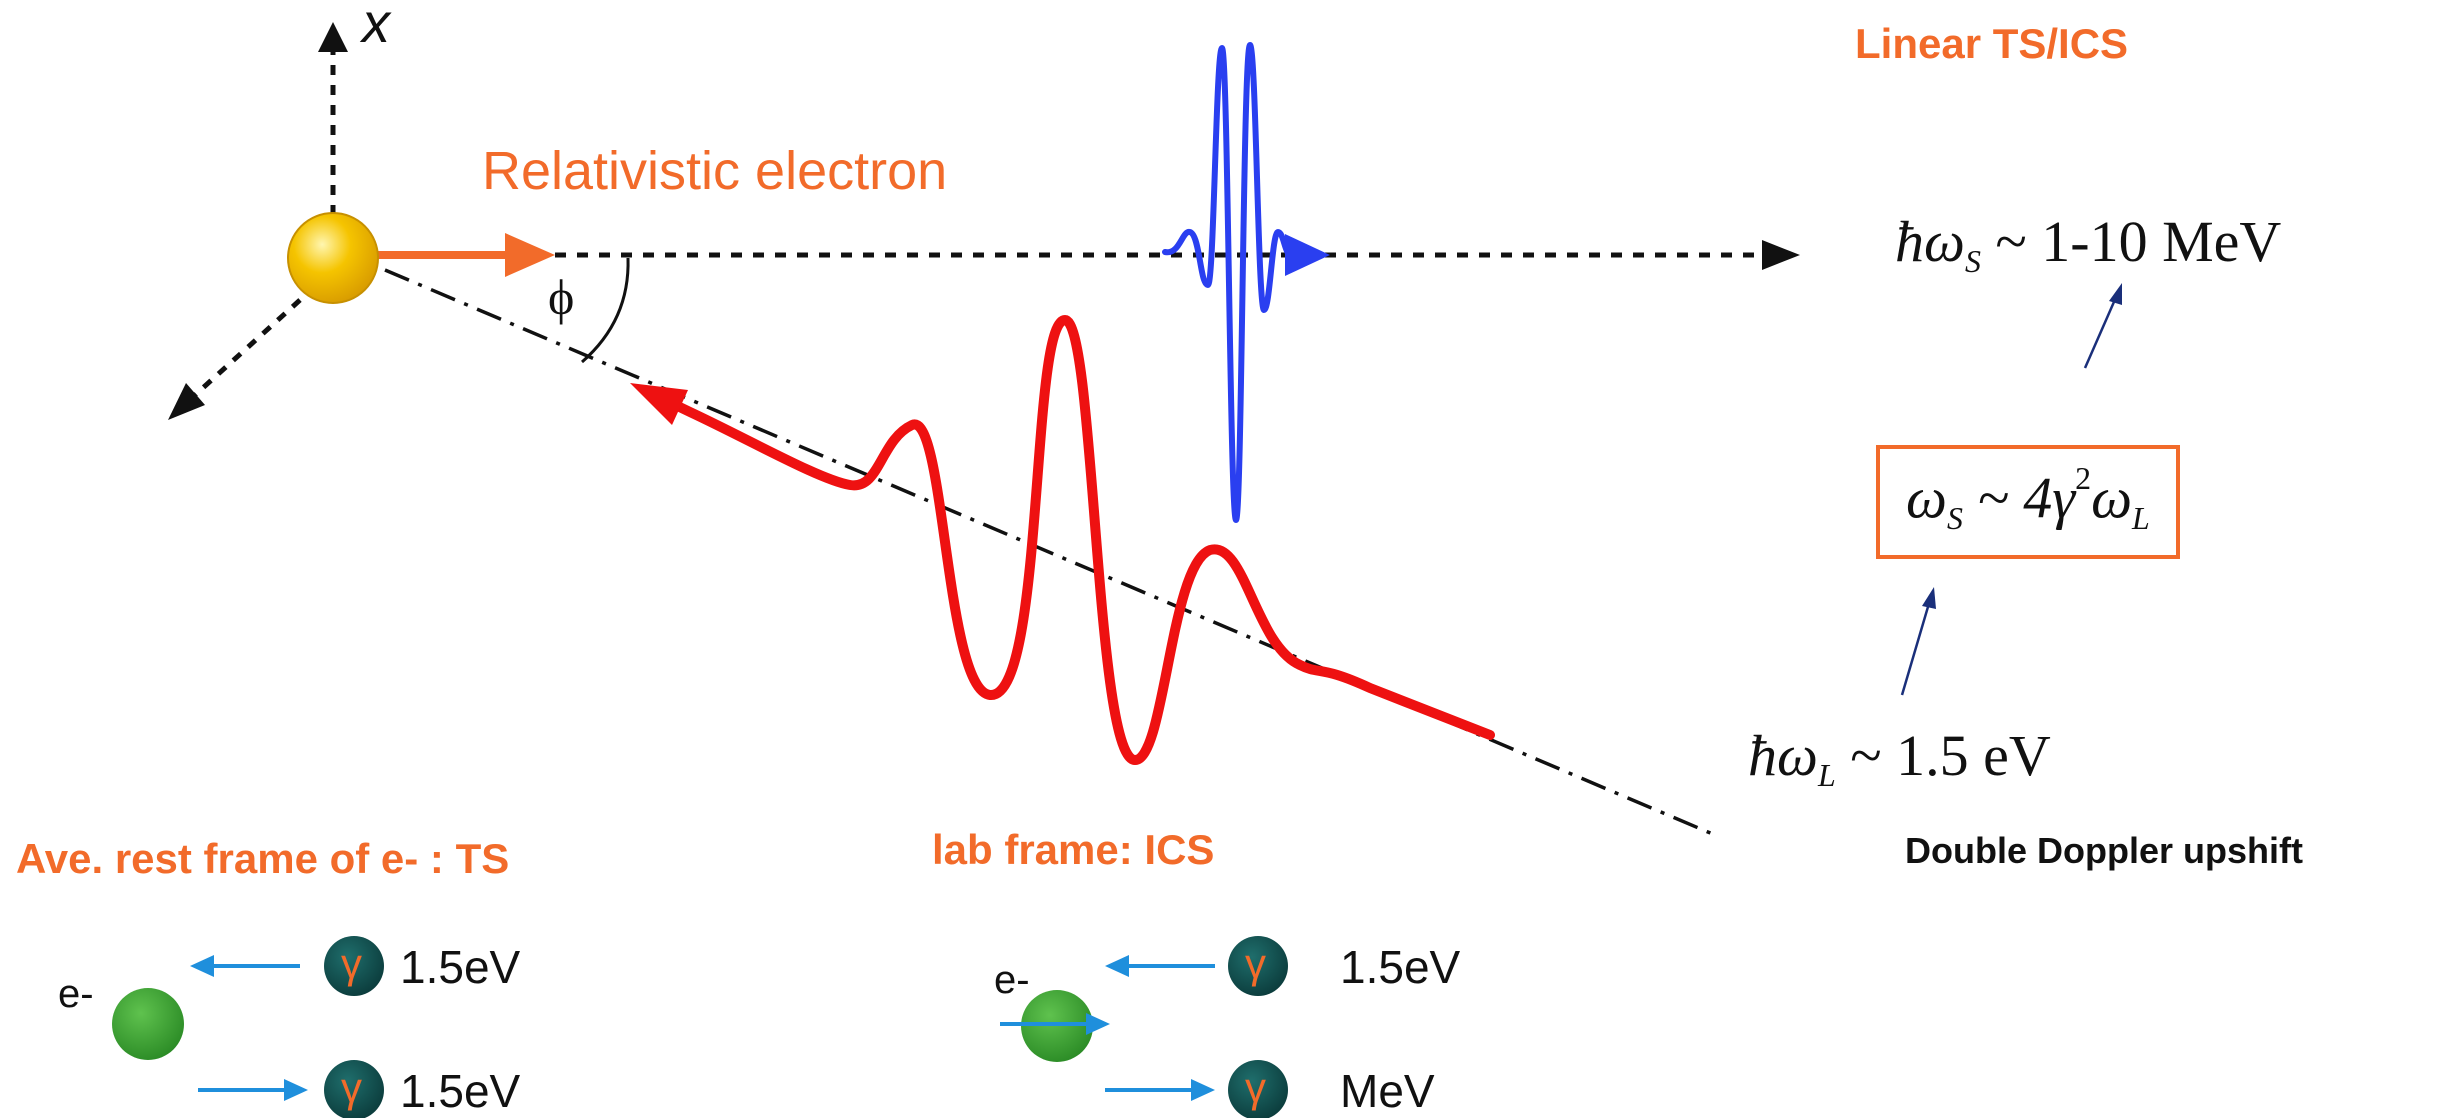 The height and width of the screenshot is (1118, 2450). I want to click on gamma-factor: ~ 4γ, so click(2019, 498).